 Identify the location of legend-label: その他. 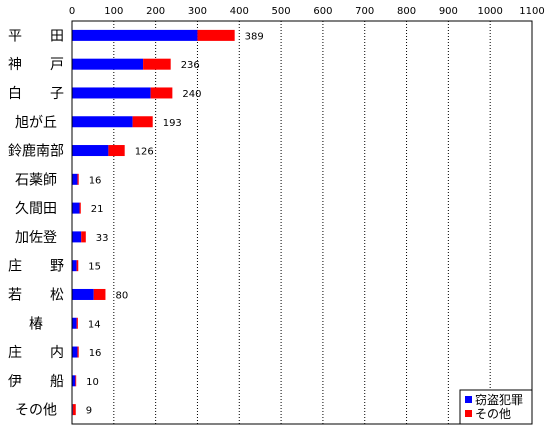
(493, 414).